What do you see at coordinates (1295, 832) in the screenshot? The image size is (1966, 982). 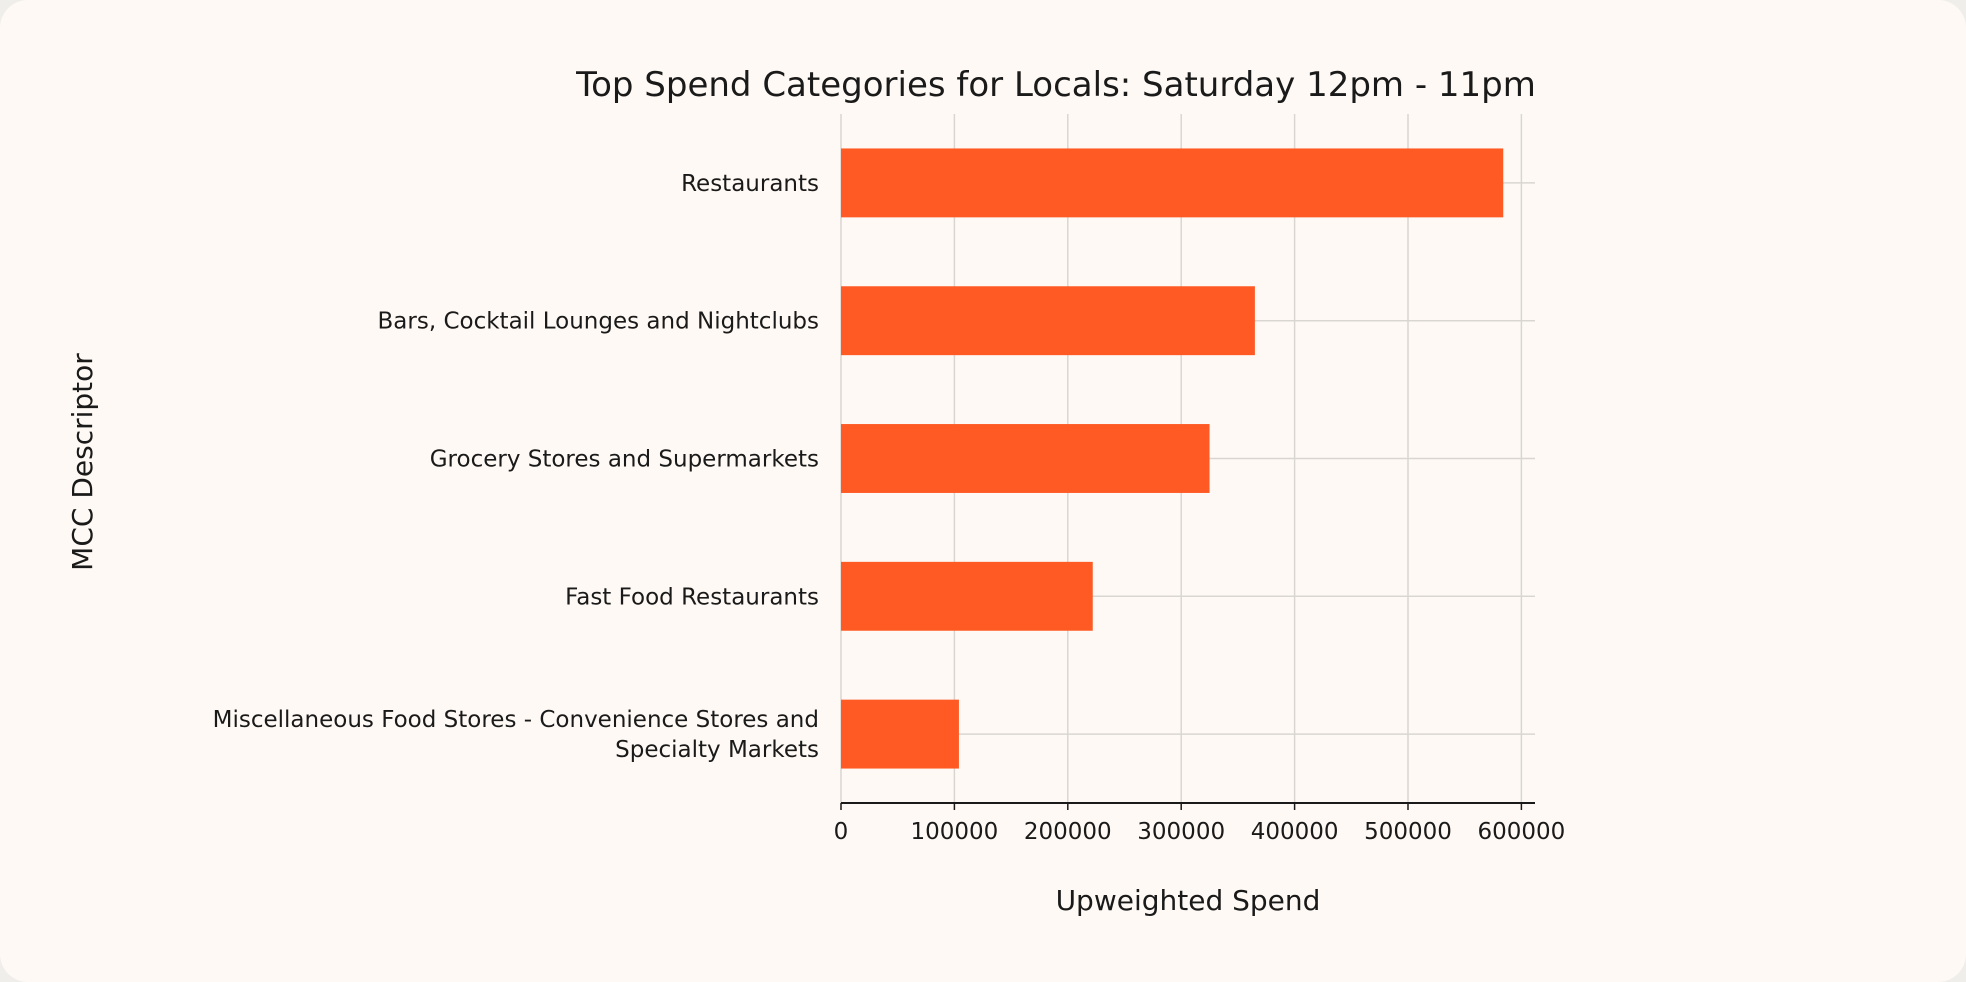 I see `x-tick-label: 400000` at bounding box center [1295, 832].